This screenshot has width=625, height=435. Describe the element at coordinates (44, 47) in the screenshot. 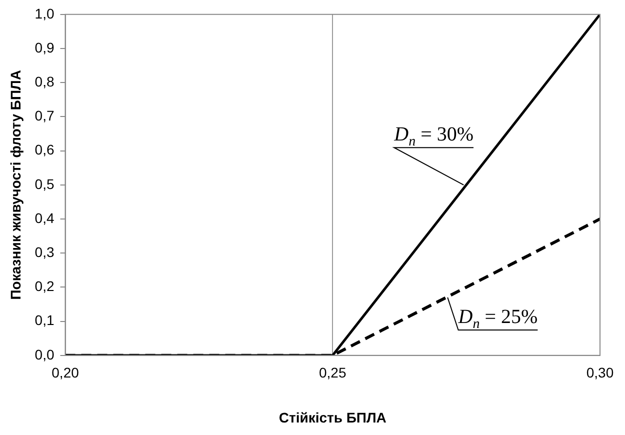

I see `y-tick-label: 0,9` at that location.